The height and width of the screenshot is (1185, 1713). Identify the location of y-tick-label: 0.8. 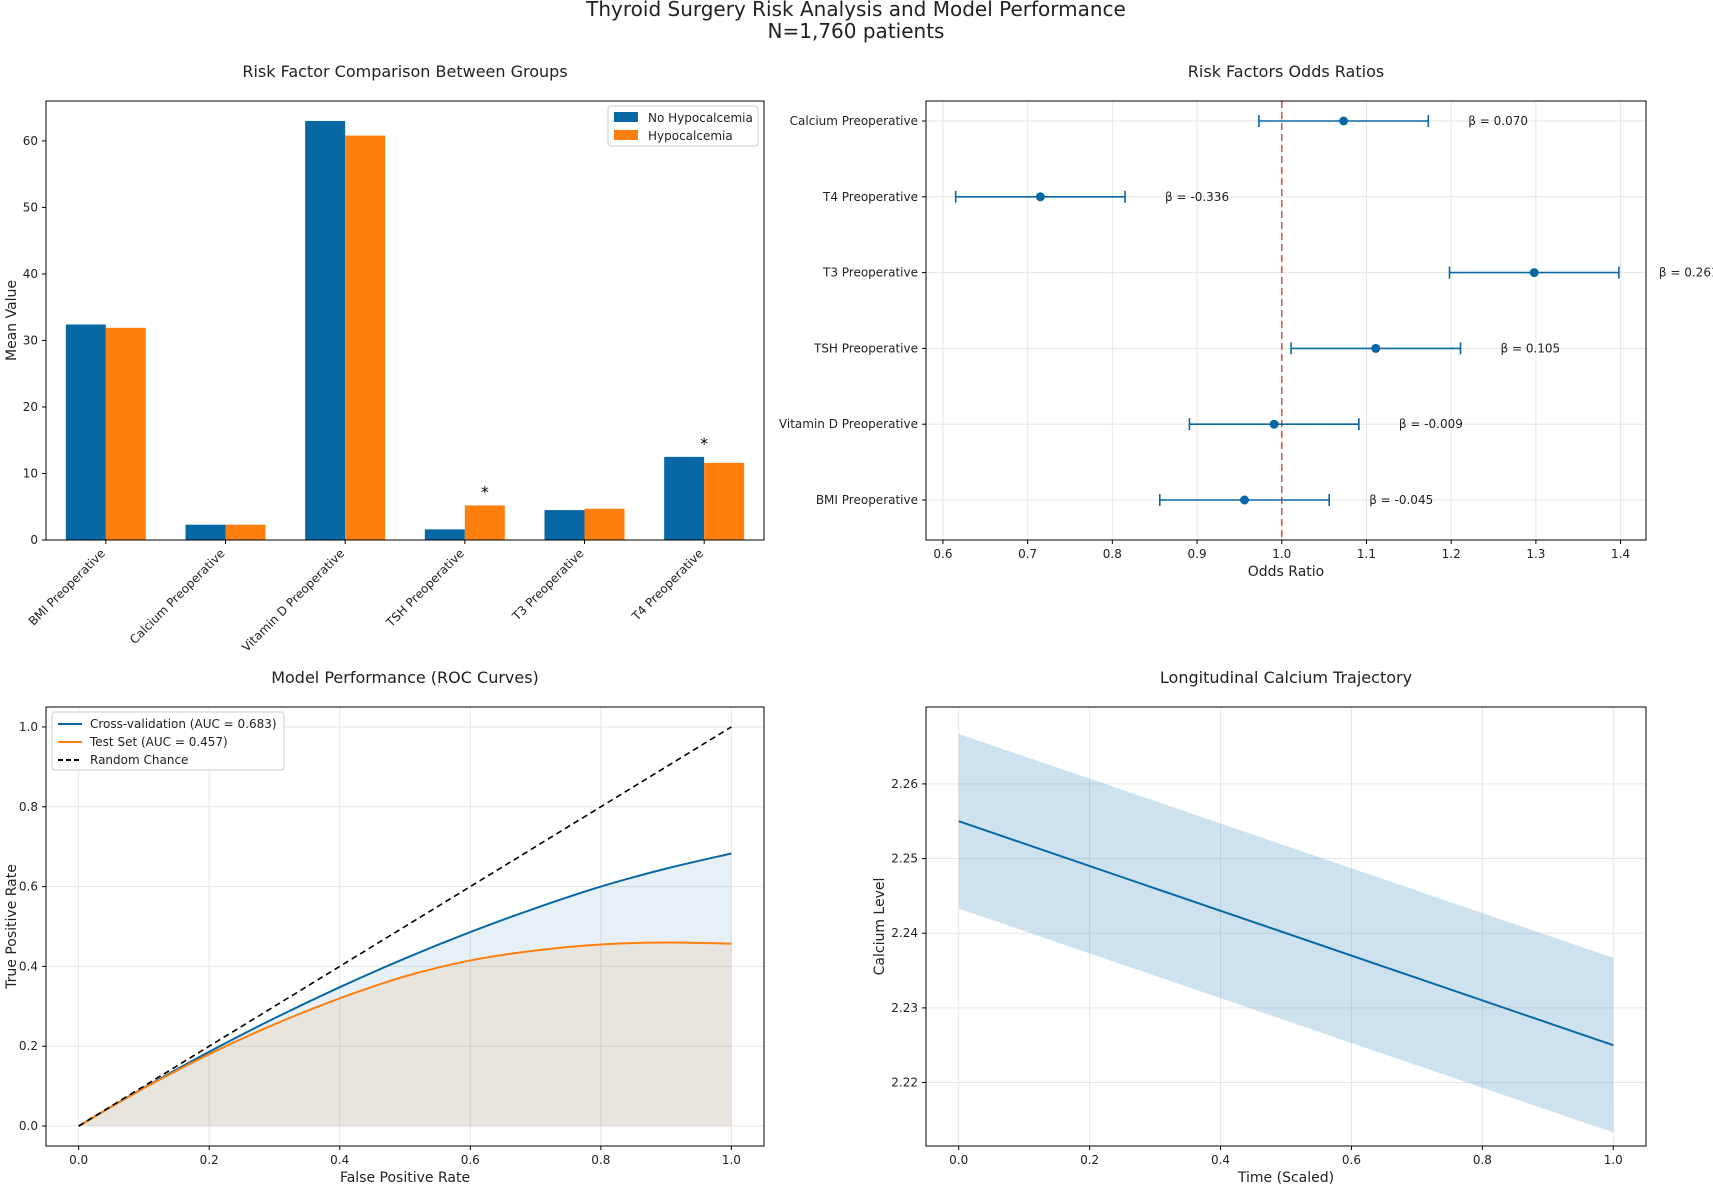
(28, 807).